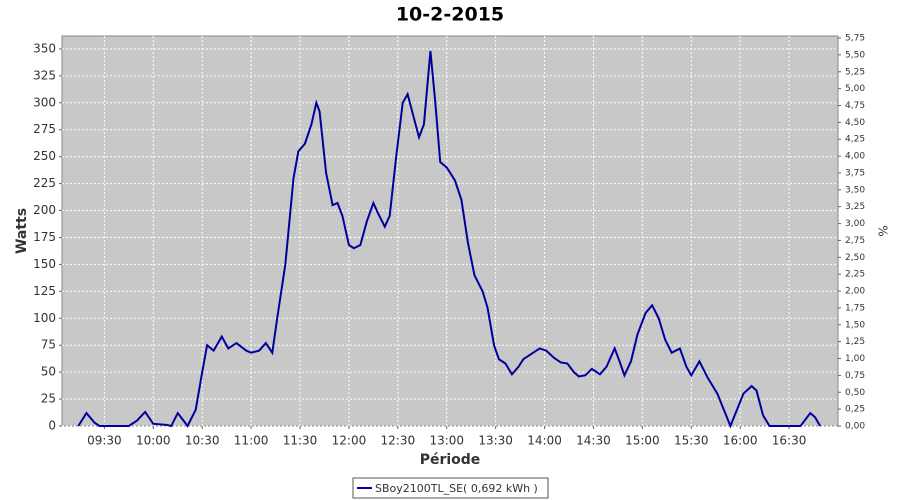  I want to click on legend, so click(450, 488).